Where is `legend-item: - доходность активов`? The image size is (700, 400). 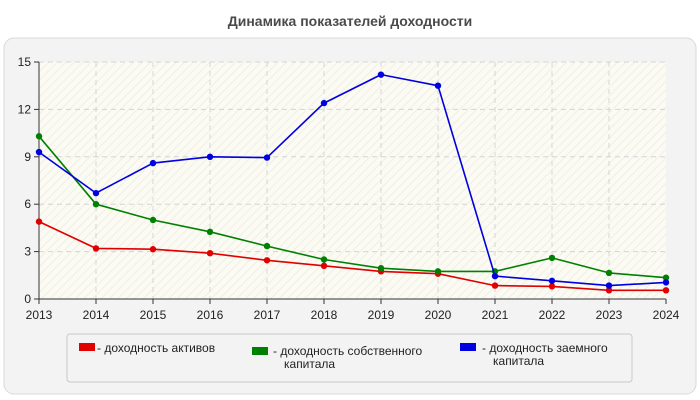 legend-item: - доходность активов is located at coordinates (147, 348).